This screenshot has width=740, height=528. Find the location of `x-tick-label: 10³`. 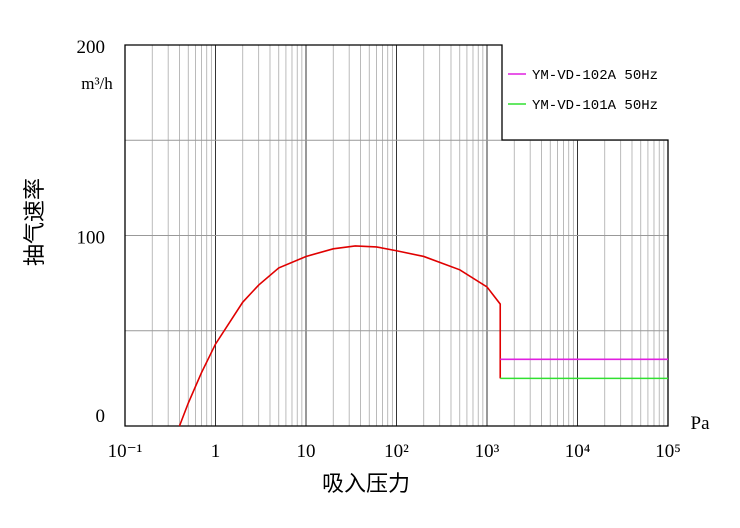

x-tick-label: 10³ is located at coordinates (487, 451).